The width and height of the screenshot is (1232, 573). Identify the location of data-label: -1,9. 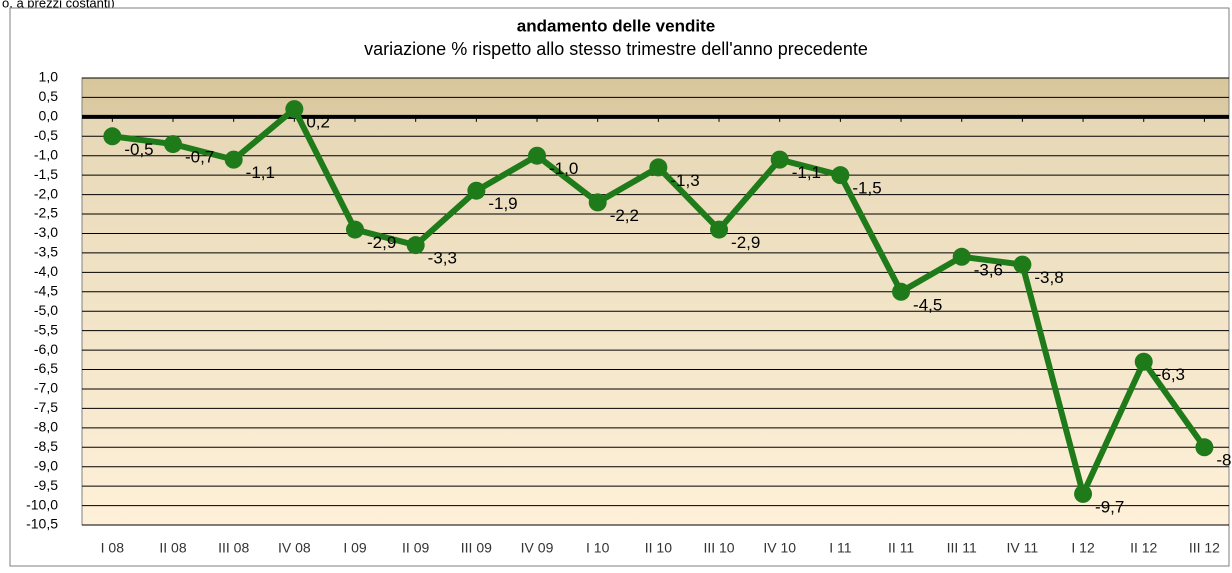
(502, 203).